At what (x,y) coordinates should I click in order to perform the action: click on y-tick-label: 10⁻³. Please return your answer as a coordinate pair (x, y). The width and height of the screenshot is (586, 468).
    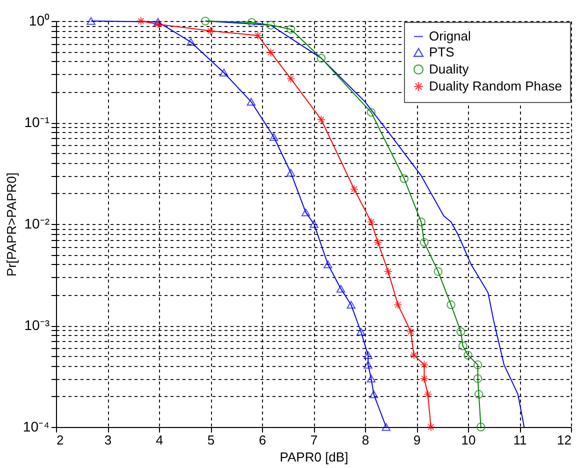
    Looking at the image, I should click on (37, 325).